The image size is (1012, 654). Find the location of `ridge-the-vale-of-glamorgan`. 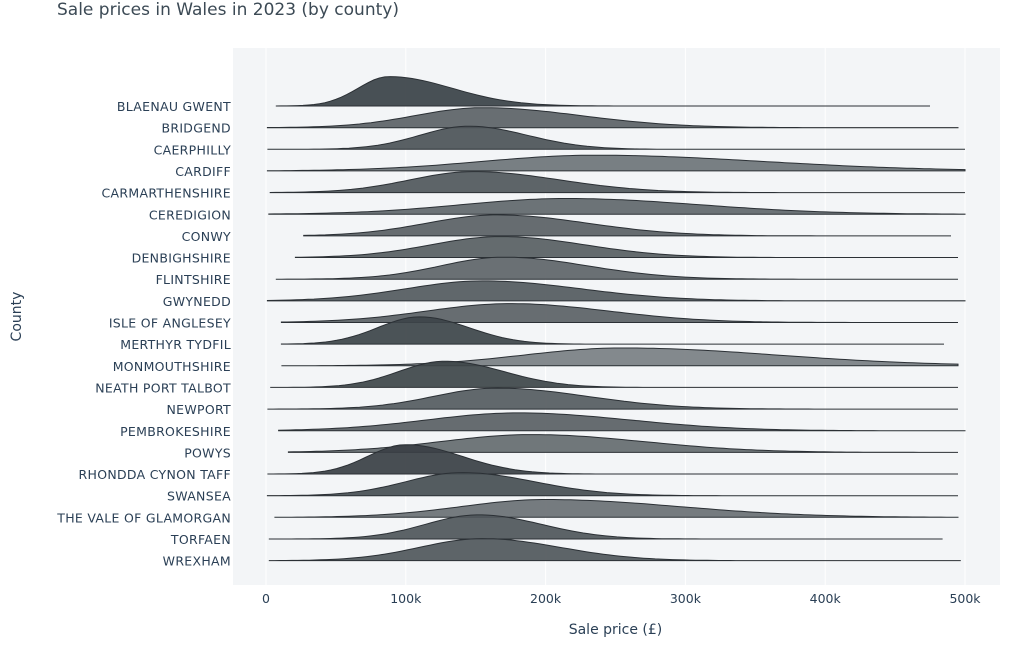

ridge-the-vale-of-glamorgan is located at coordinates (616, 508).